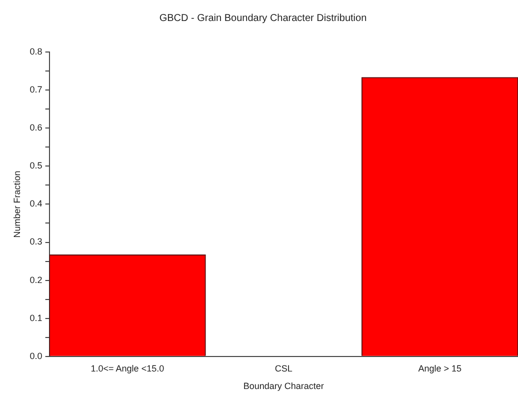 Image resolution: width=518 pixels, height=402 pixels. Describe the element at coordinates (127, 368) in the screenshot. I see `x-tick-label: 1.0<= Angle <15.0` at that location.